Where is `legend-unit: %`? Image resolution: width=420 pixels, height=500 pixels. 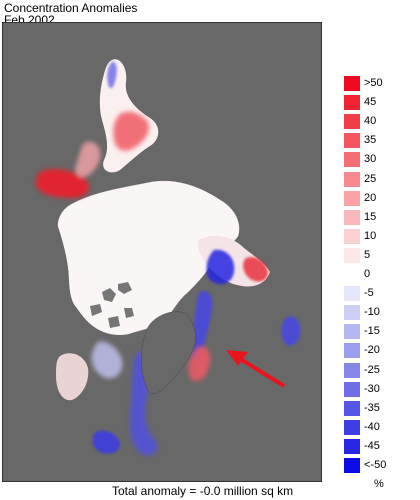 legend-unit: % is located at coordinates (379, 484).